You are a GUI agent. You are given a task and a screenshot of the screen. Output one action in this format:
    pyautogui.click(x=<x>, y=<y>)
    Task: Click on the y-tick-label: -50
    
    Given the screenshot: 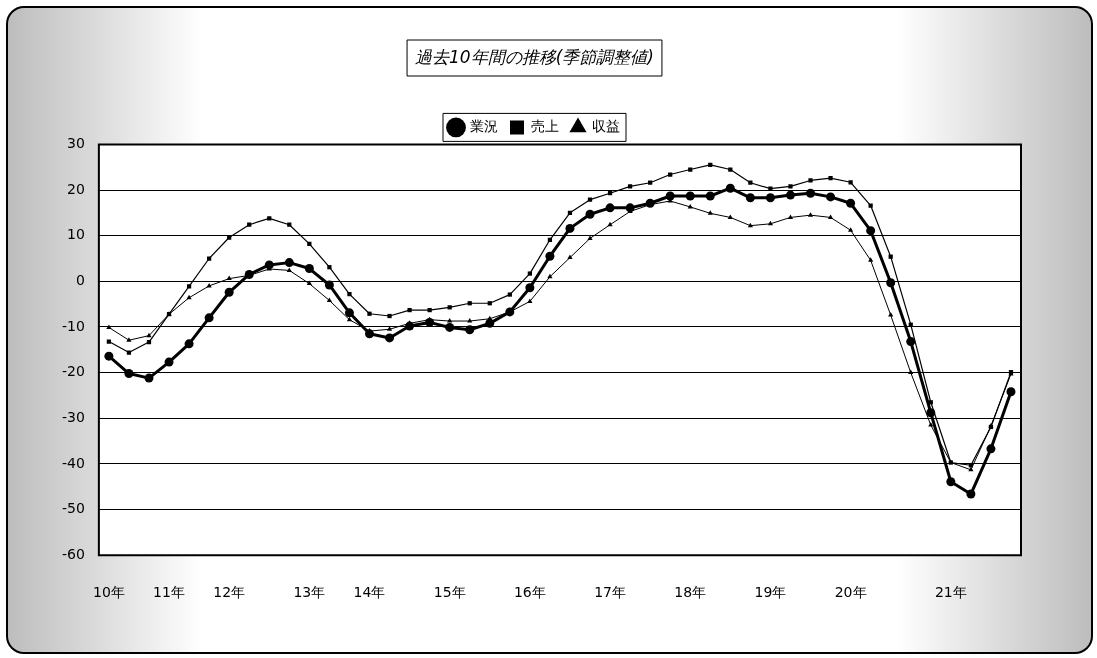 What is the action you would take?
    pyautogui.click(x=73, y=508)
    